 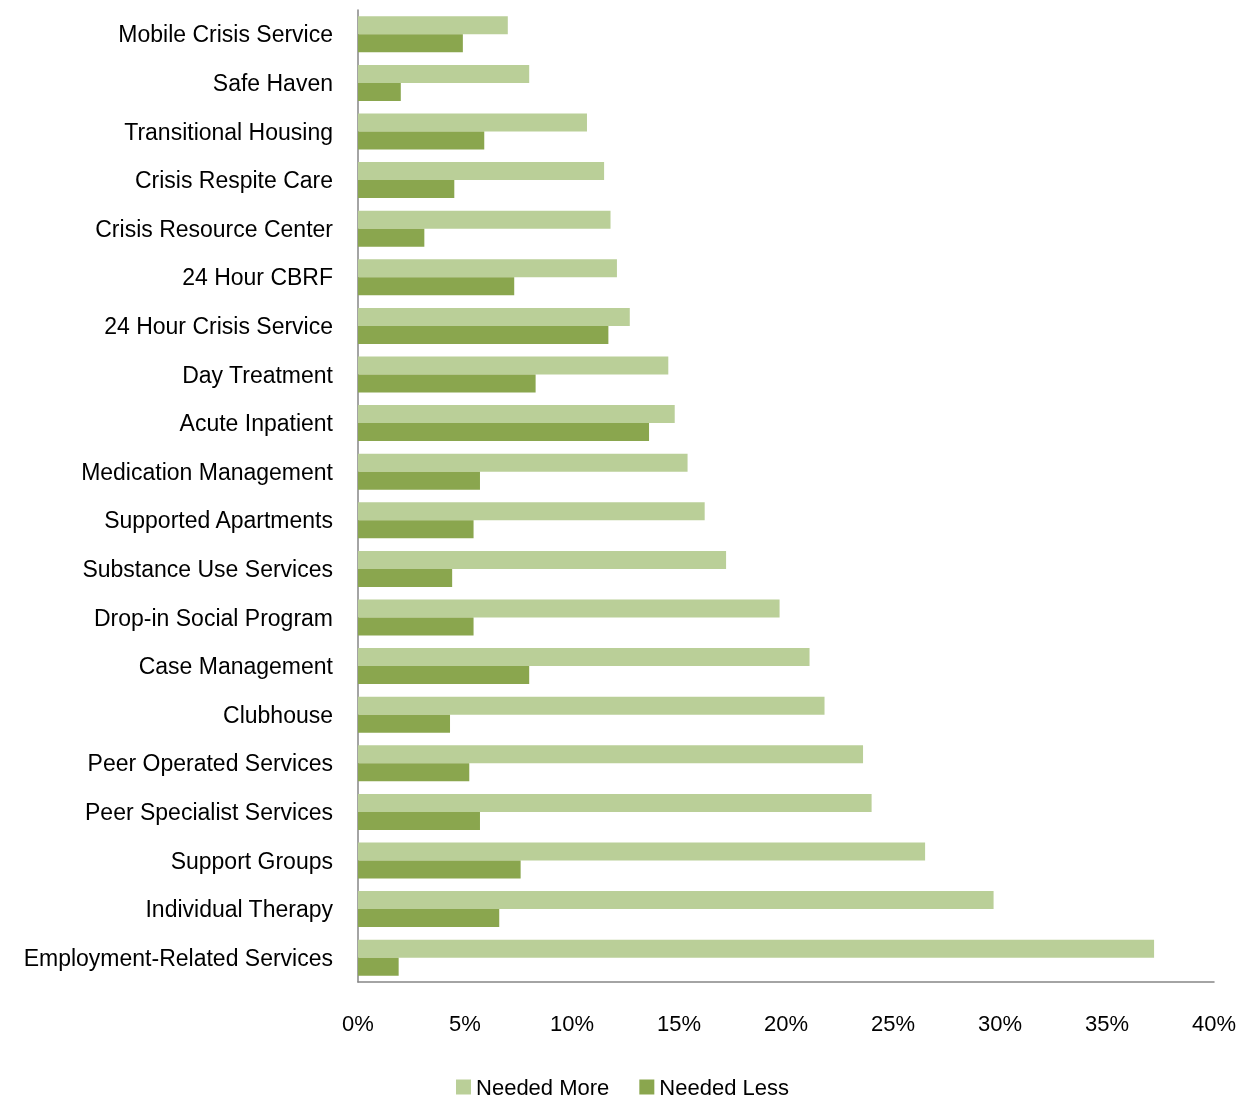 I want to click on x-tick-label: 5%, so click(x=465, y=1023).